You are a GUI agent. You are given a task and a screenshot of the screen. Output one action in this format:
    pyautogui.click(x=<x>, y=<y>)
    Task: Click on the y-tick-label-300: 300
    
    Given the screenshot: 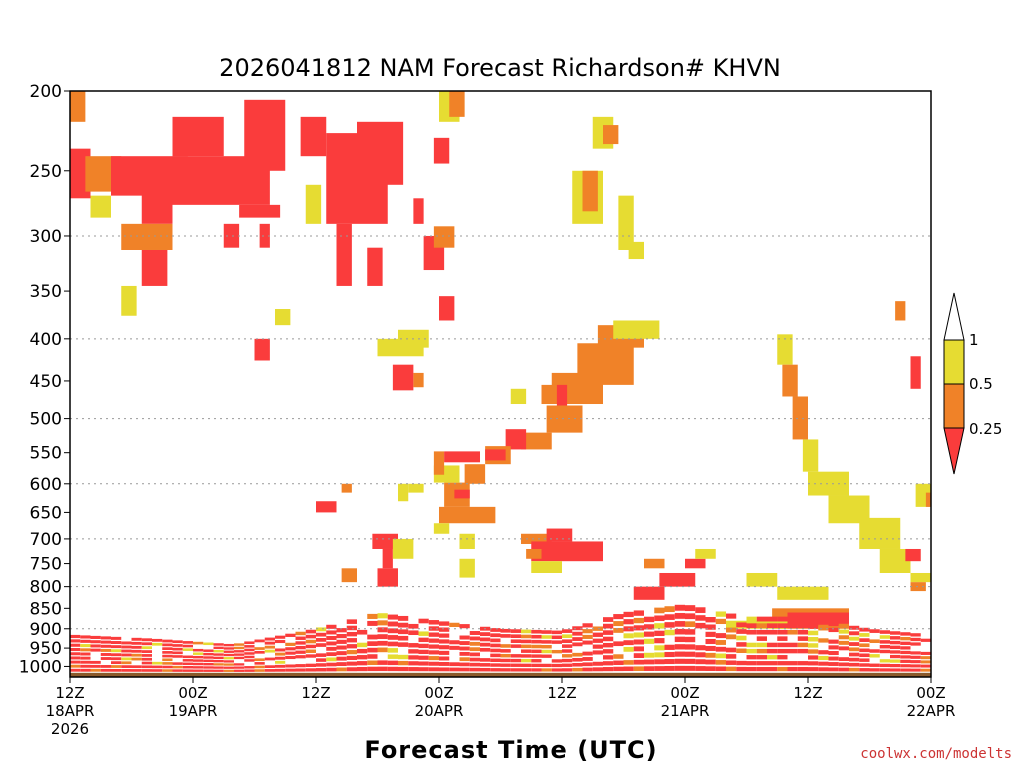 What is the action you would take?
    pyautogui.click(x=46, y=237)
    